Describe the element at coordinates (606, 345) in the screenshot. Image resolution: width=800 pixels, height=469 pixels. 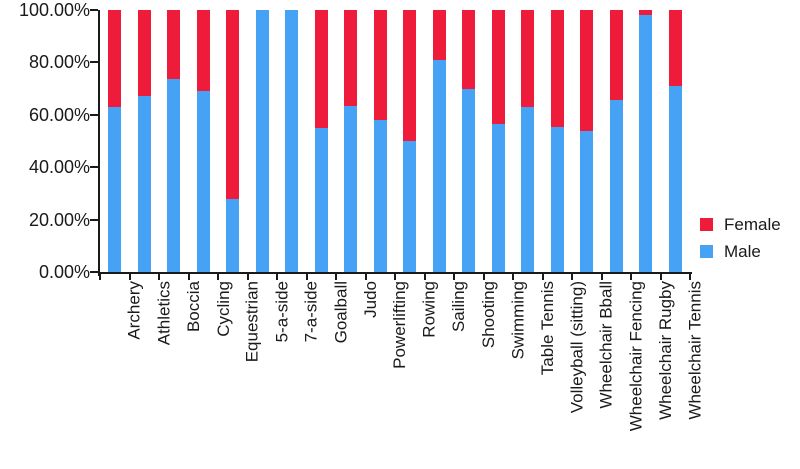
I see `x-category-label: Wheelchair Bball` at that location.